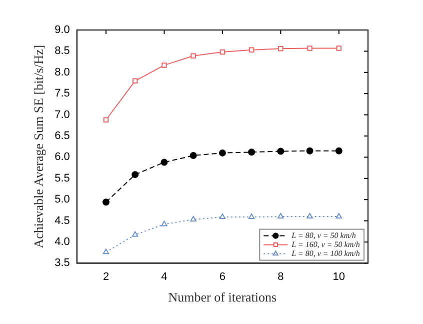 The image size is (423, 324). I want to click on y-tick-label: 8.5, so click(62, 51).